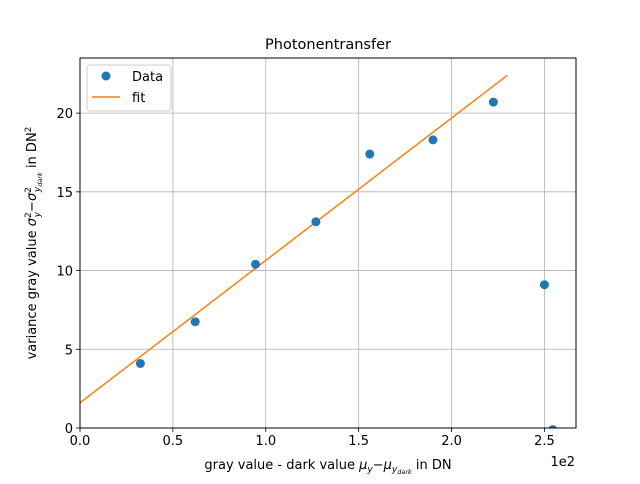 This screenshot has width=640, height=484. I want to click on x-axis-label-sub-dark: dark, so click(404, 472).